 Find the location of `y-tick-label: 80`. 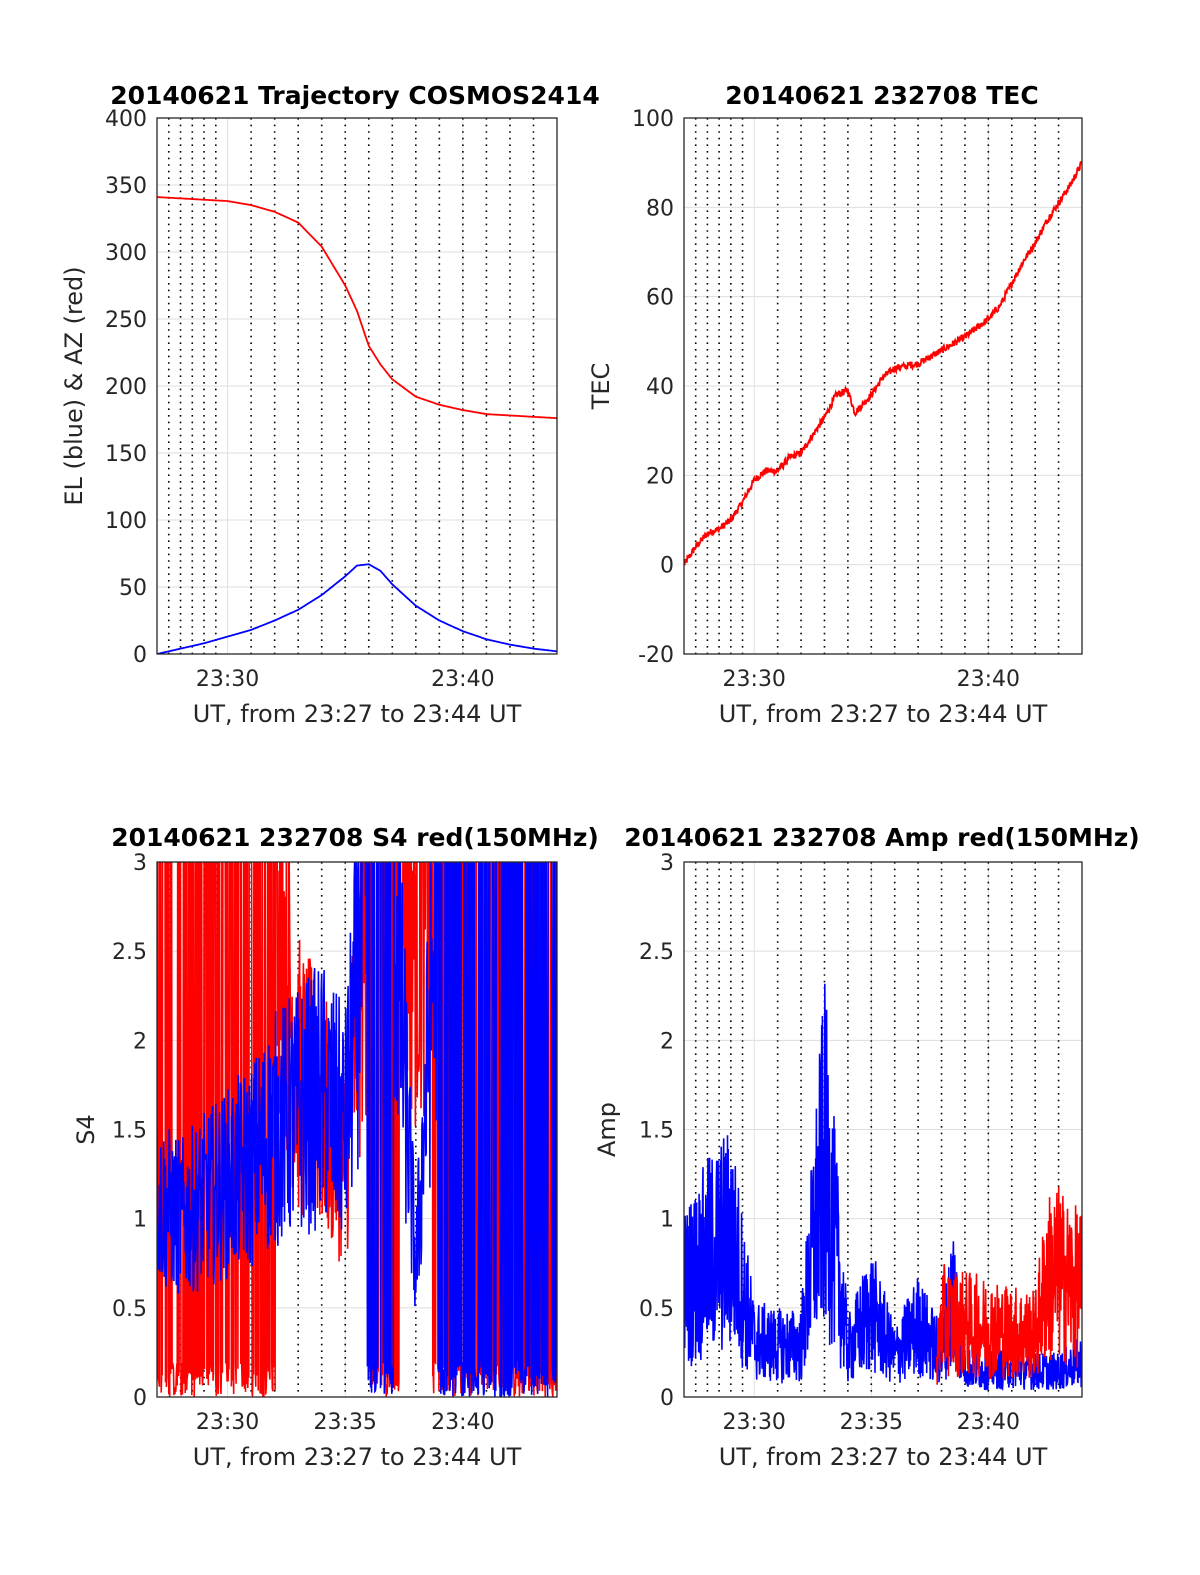

y-tick-label: 80 is located at coordinates (660, 208).